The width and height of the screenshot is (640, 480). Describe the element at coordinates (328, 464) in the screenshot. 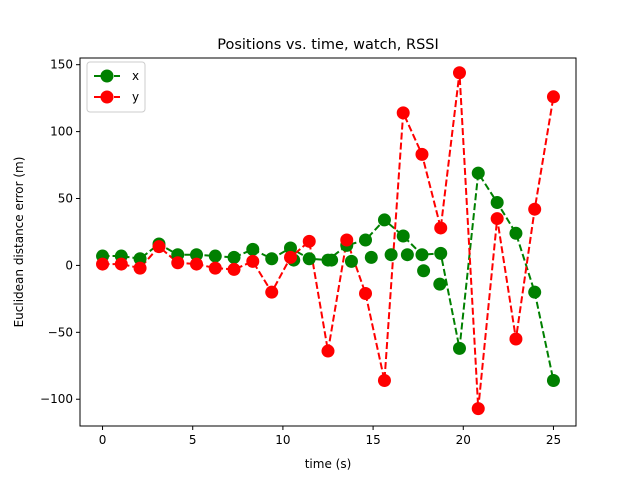

I see `x-axis-label: time (s)` at that location.